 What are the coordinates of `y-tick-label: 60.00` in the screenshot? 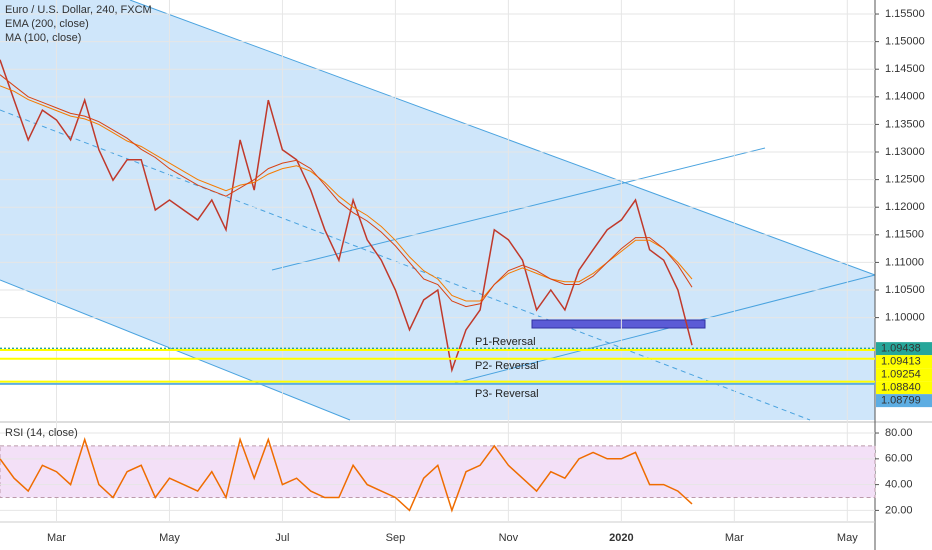 It's located at (899, 459).